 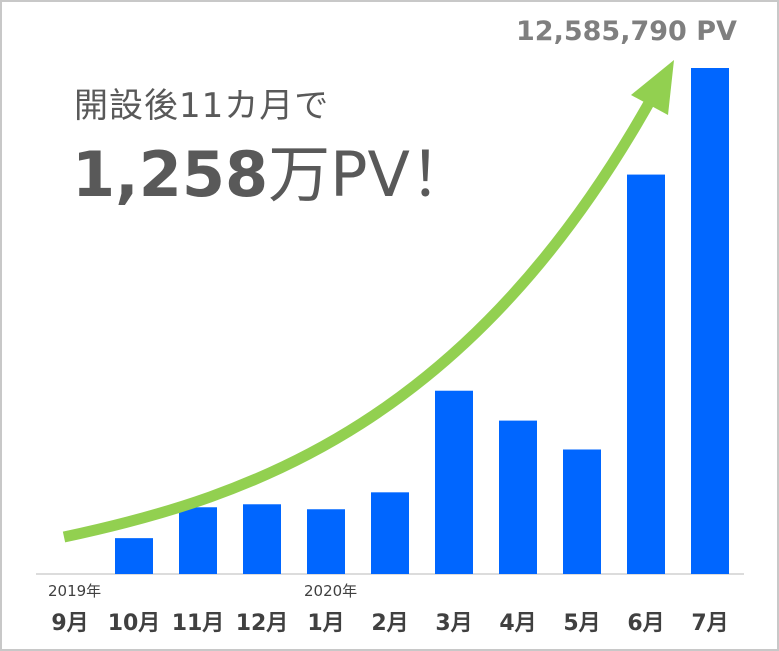 What do you see at coordinates (389, 623) in the screenshot?
I see `x-tick-label: 2月` at bounding box center [389, 623].